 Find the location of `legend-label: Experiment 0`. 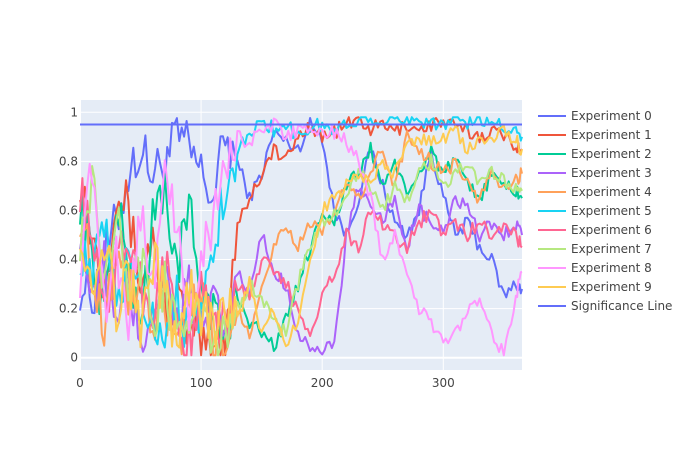

legend-label: Experiment 0 is located at coordinates (611, 116).